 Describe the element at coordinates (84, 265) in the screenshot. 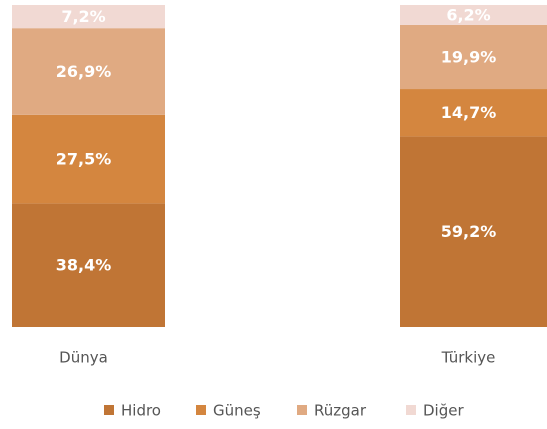

I see `value-label: 38,4%` at that location.